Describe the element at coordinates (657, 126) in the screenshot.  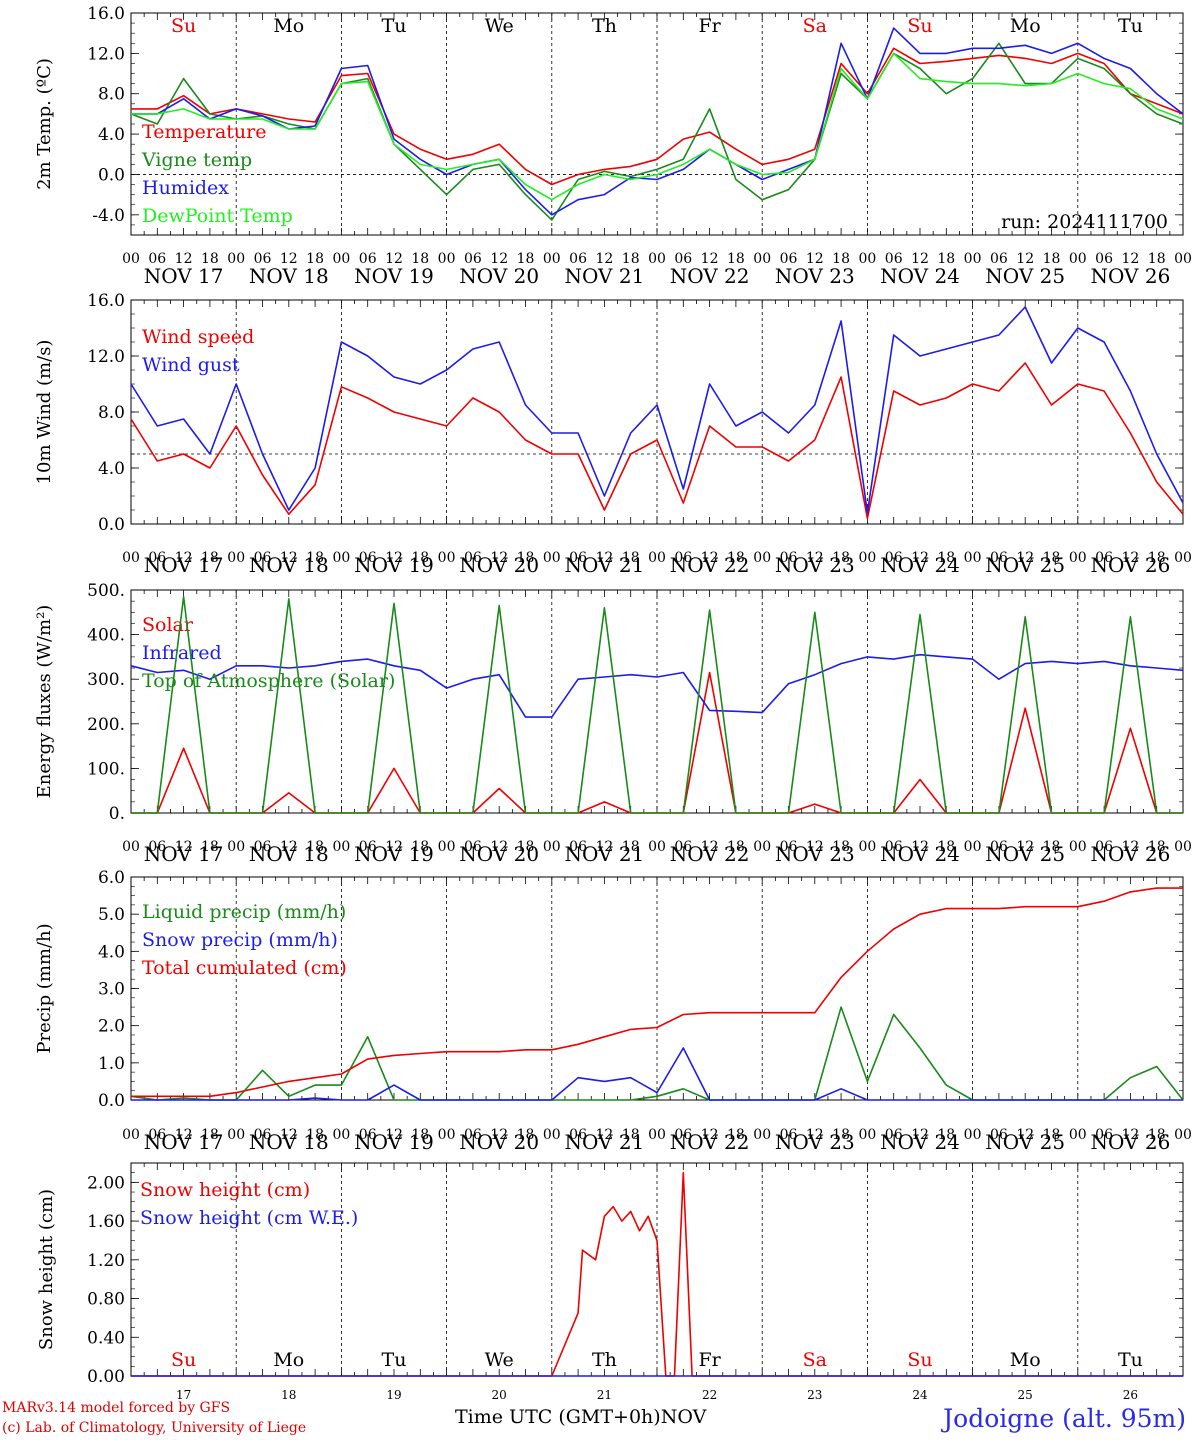
I see `series-line-dewpoint-temp` at that location.